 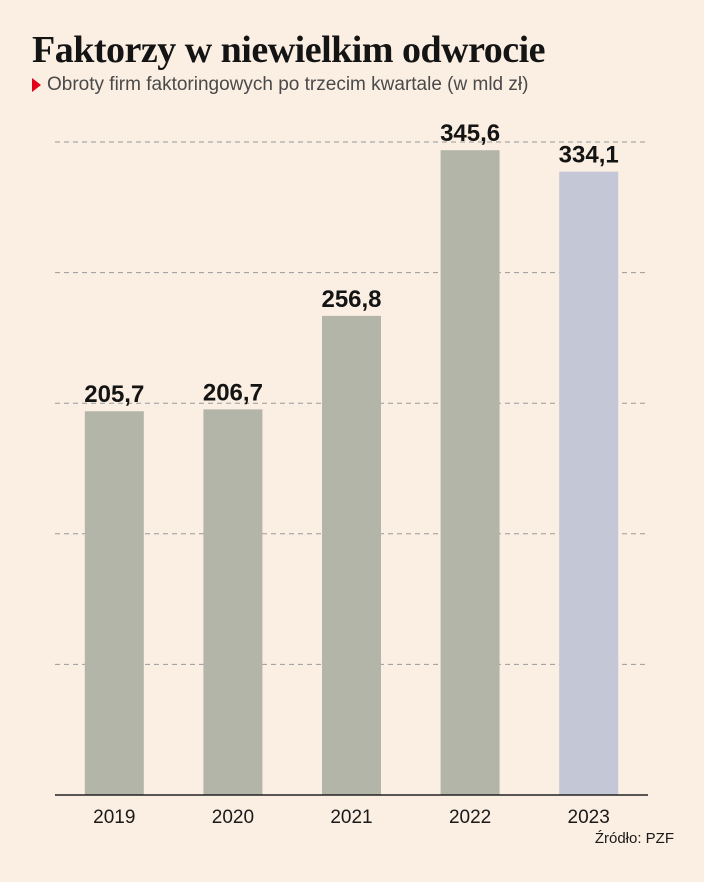 What do you see at coordinates (470, 473) in the screenshot?
I see `bar-2022` at bounding box center [470, 473].